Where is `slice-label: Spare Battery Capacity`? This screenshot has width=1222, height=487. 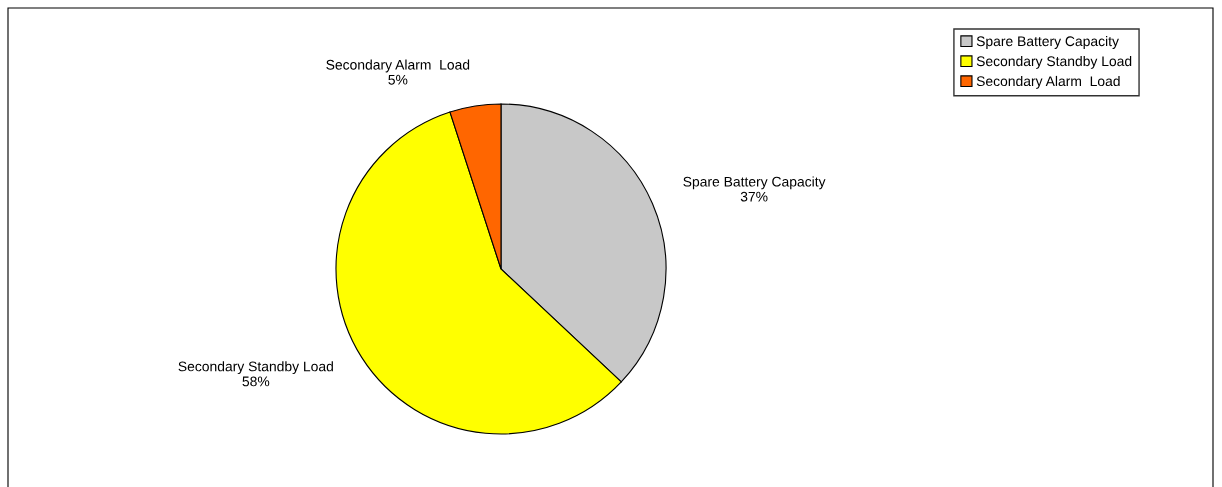 slice-label: Spare Battery Capacity is located at coordinates (754, 183).